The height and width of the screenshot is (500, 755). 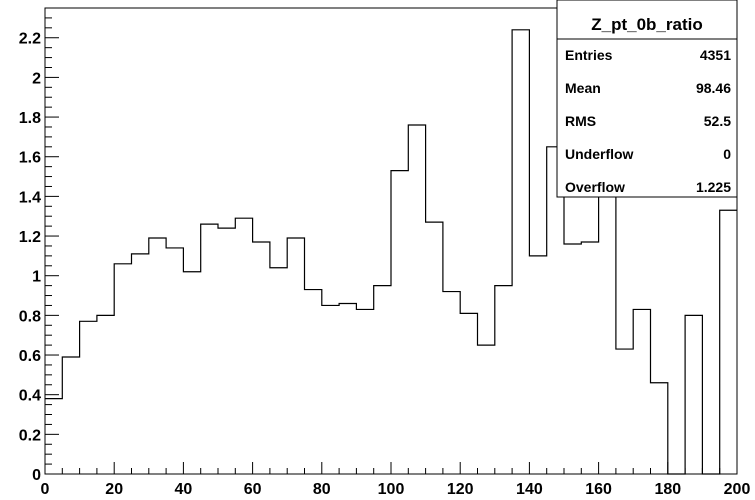 I want to click on y-tick-label: 0, so click(x=36, y=475).